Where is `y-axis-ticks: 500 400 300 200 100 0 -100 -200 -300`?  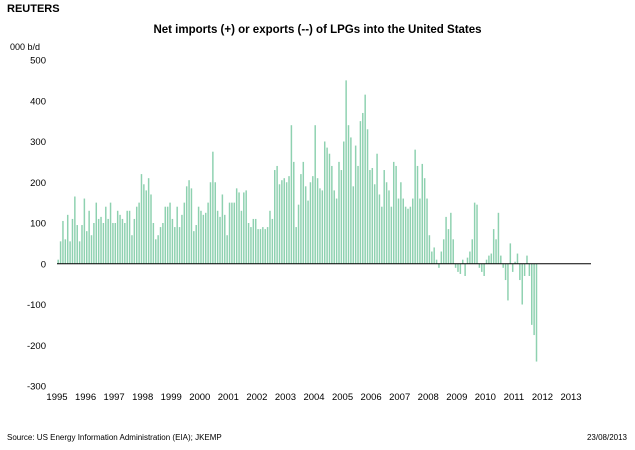 y-axis-ticks: 500 400 300 200 100 0 -100 -200 -300 is located at coordinates (36, 224).